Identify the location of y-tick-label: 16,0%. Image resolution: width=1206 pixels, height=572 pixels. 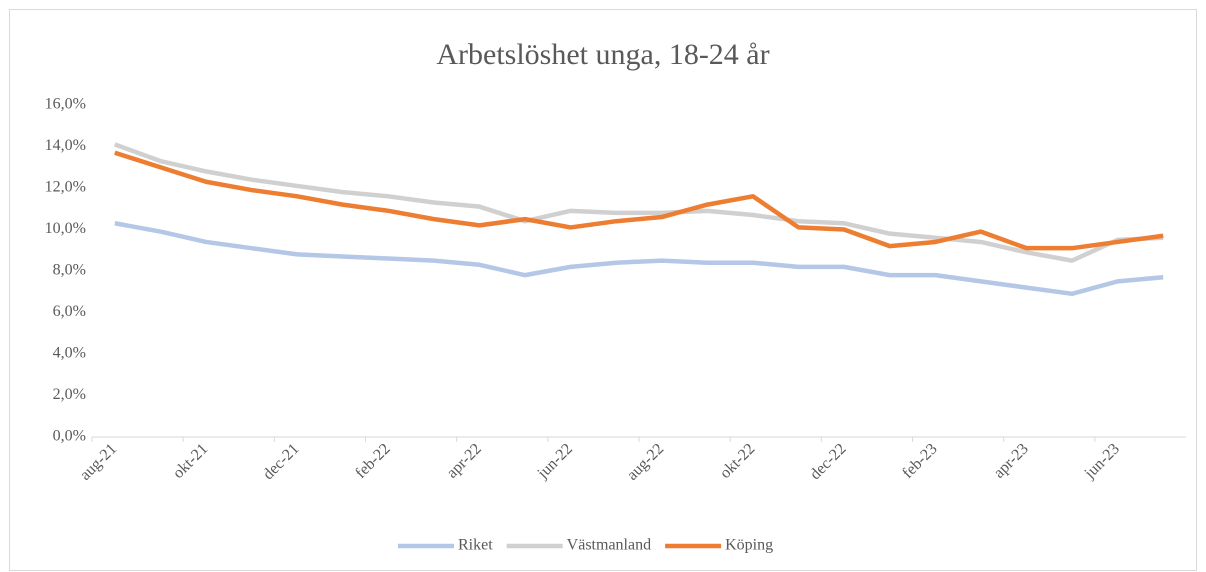
(65, 104).